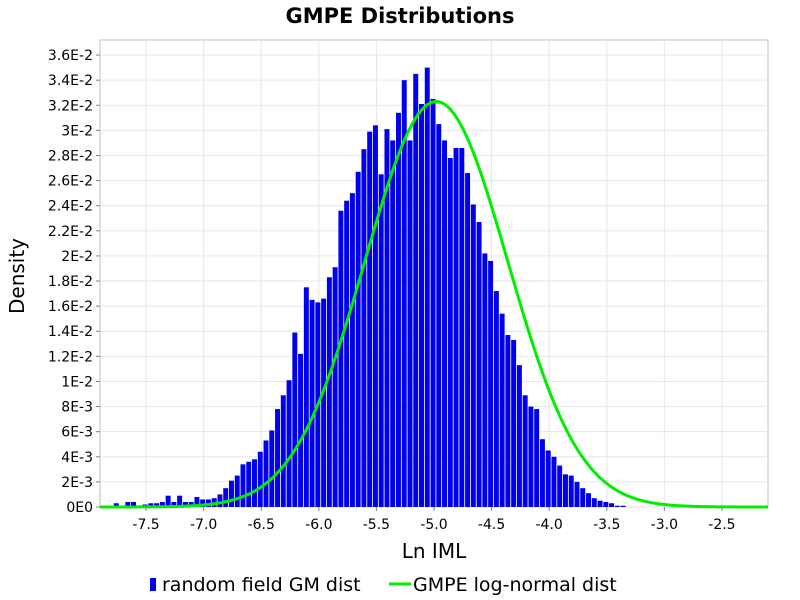  Describe the element at coordinates (77, 458) in the screenshot. I see `y-tick-label: 4E-3` at that location.